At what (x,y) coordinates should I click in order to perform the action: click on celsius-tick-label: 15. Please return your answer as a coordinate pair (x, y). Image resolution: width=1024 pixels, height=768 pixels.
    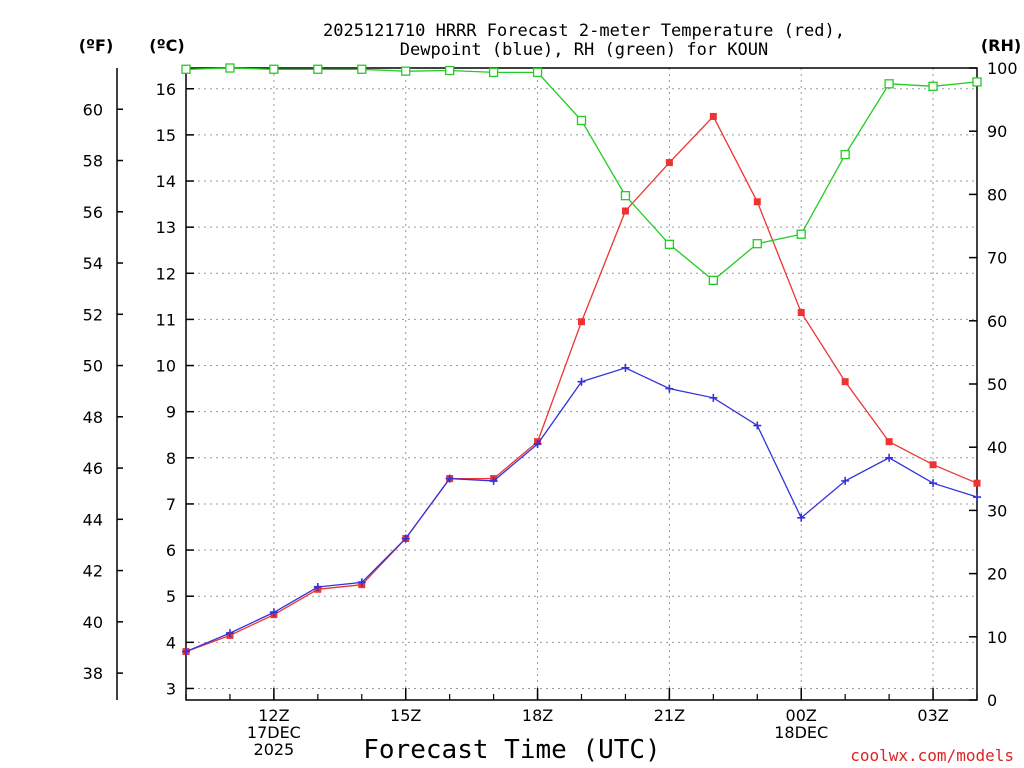
    Looking at the image, I should click on (166, 135).